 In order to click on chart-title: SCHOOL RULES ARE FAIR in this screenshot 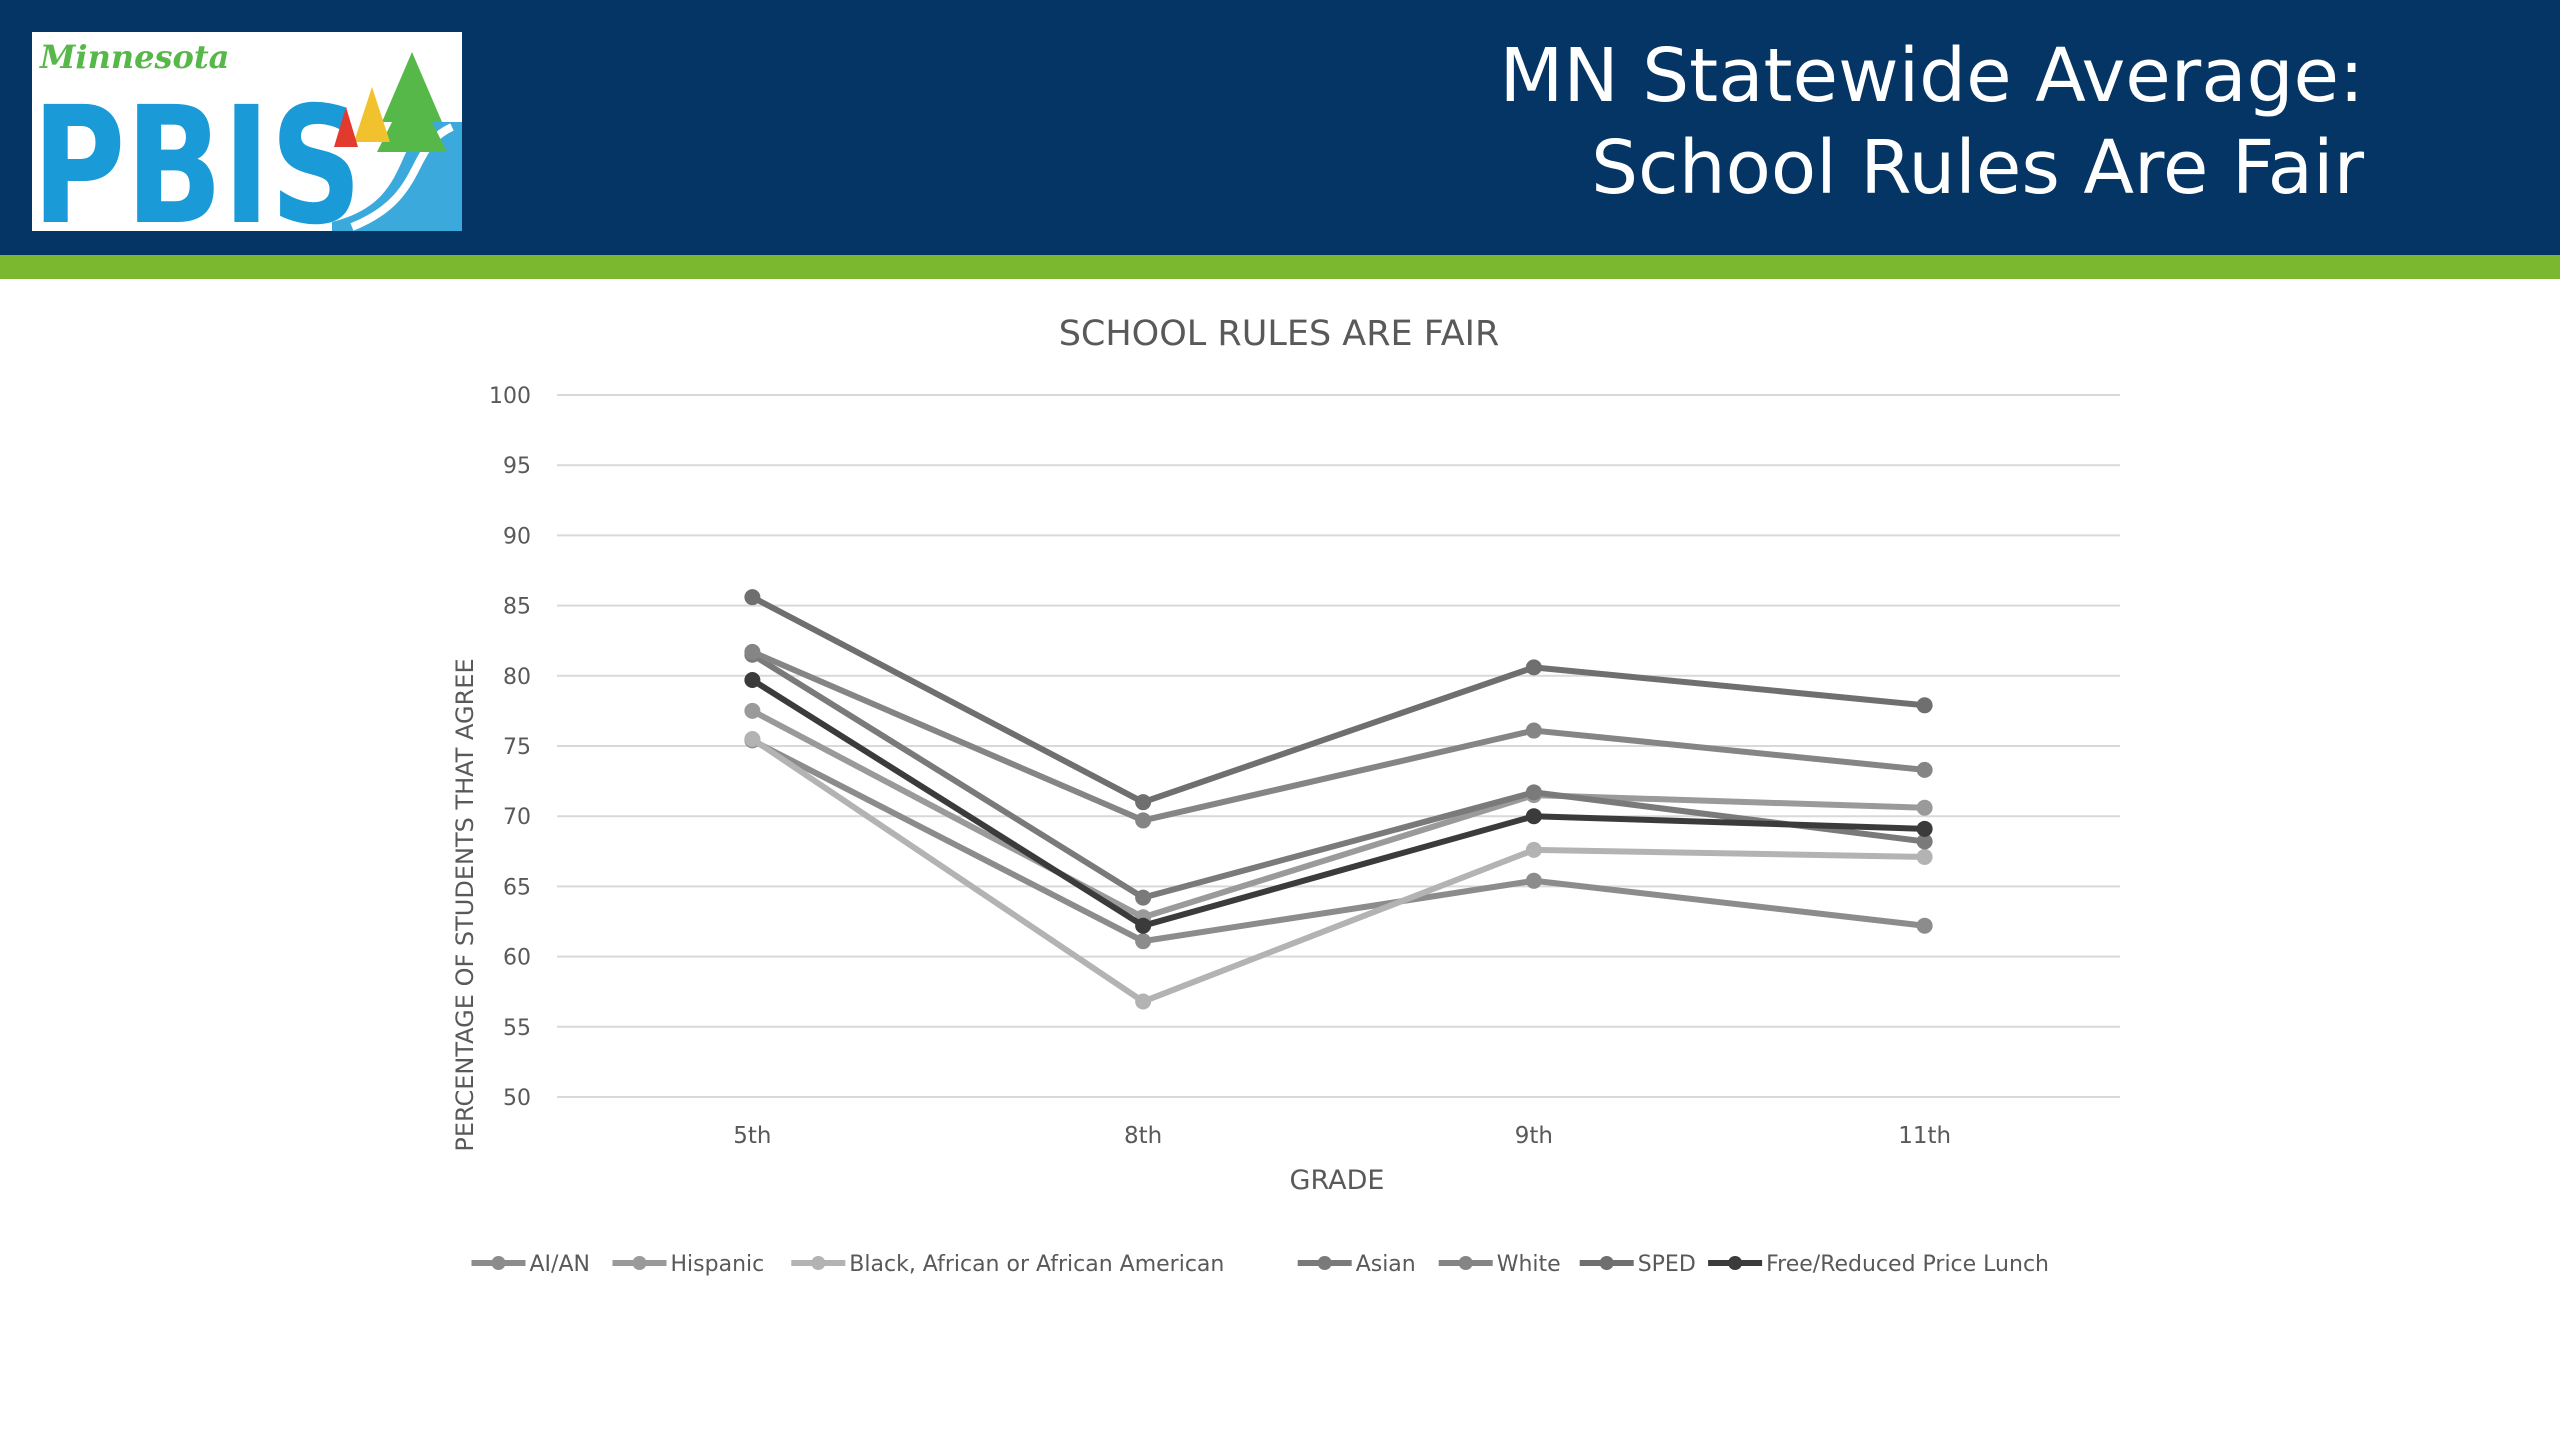, I will do `click(1279, 334)`.